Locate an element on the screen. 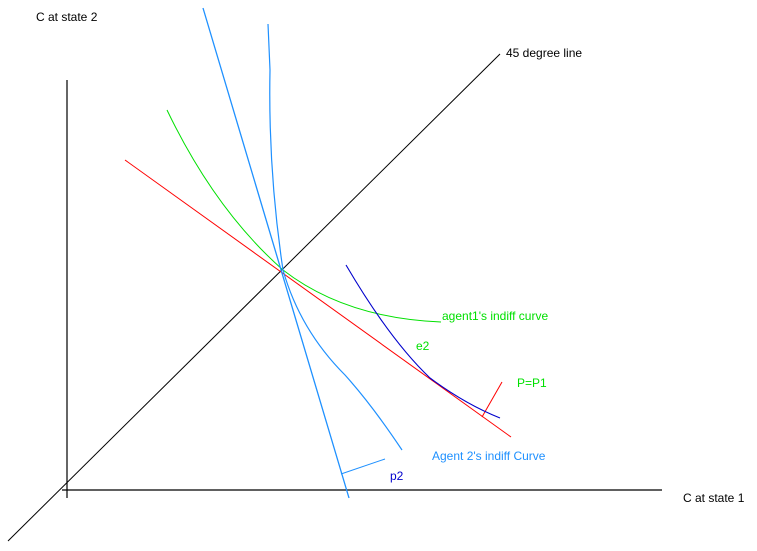 The image size is (757, 551). blue-indiff-curve is located at coordinates (423, 341).